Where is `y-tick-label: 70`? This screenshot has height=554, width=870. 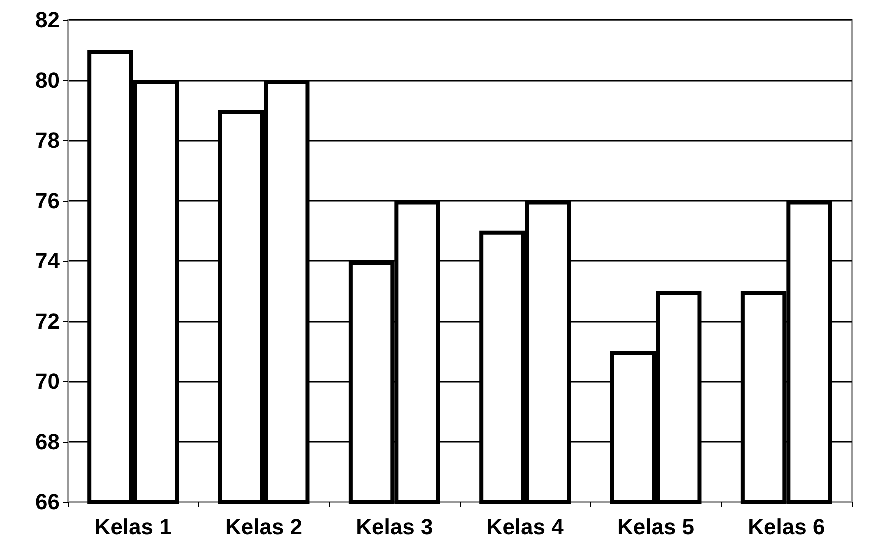 y-tick-label: 70 is located at coordinates (48, 381).